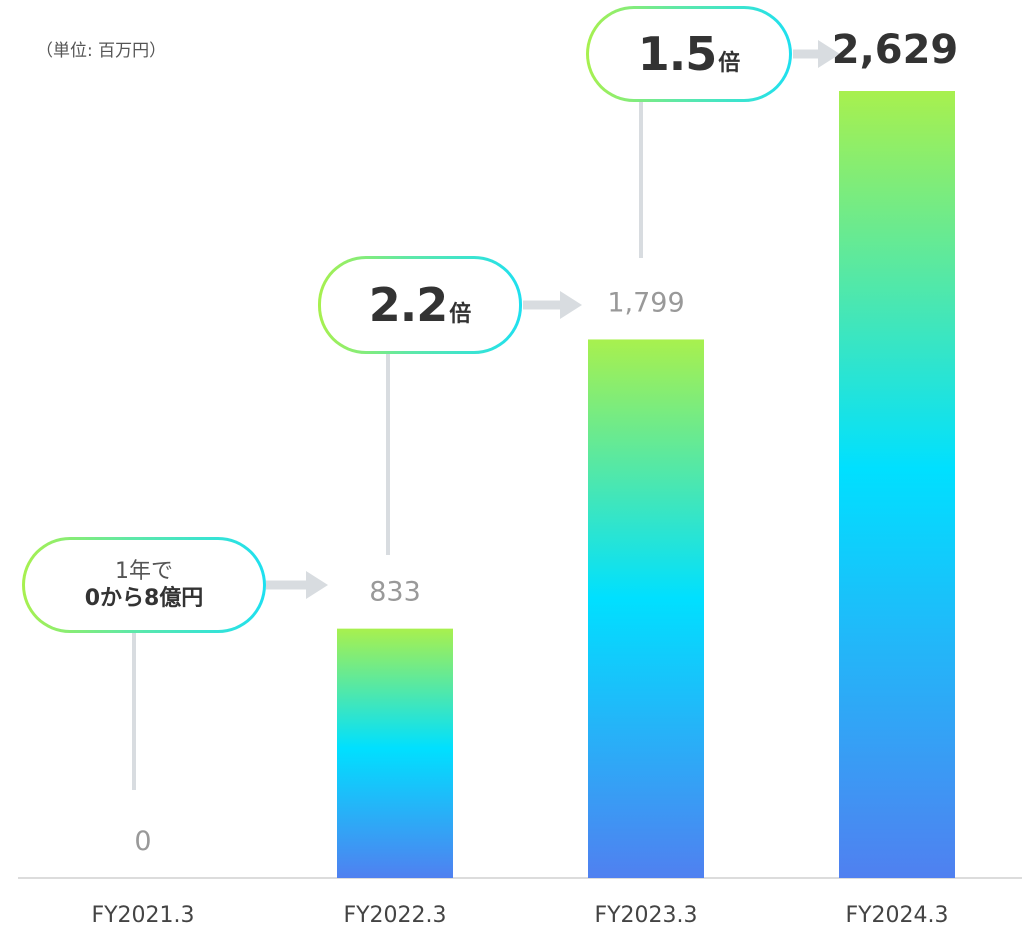 Image resolution: width=1033 pixels, height=928 pixels. Describe the element at coordinates (460, 312) in the screenshot. I see `annotation-2-suffix: 倍` at that location.